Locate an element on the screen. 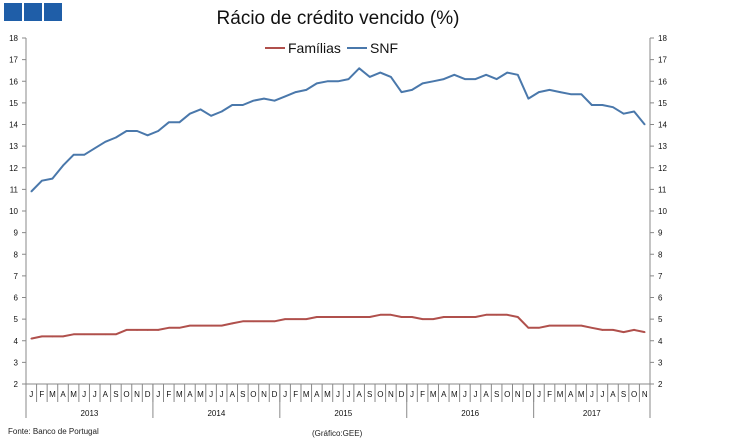 The image size is (750, 445). source-note: Fonte: Banco de Portugal is located at coordinates (53, 431).